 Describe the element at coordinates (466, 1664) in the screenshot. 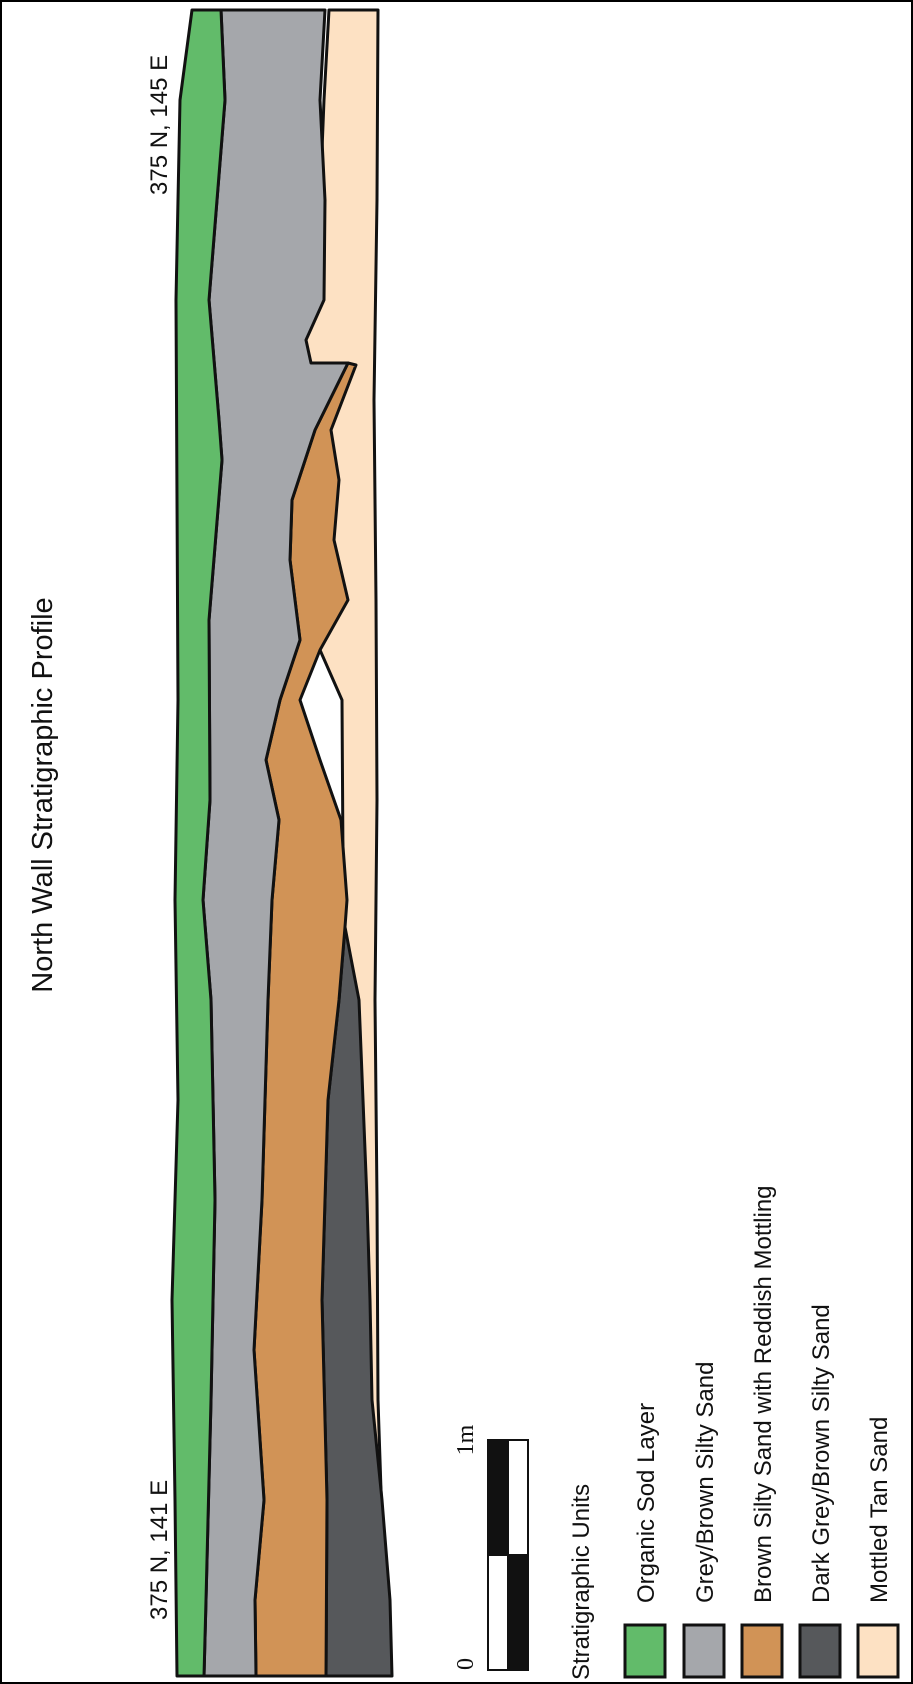

I see `scale-bar-start-label: 0` at that location.